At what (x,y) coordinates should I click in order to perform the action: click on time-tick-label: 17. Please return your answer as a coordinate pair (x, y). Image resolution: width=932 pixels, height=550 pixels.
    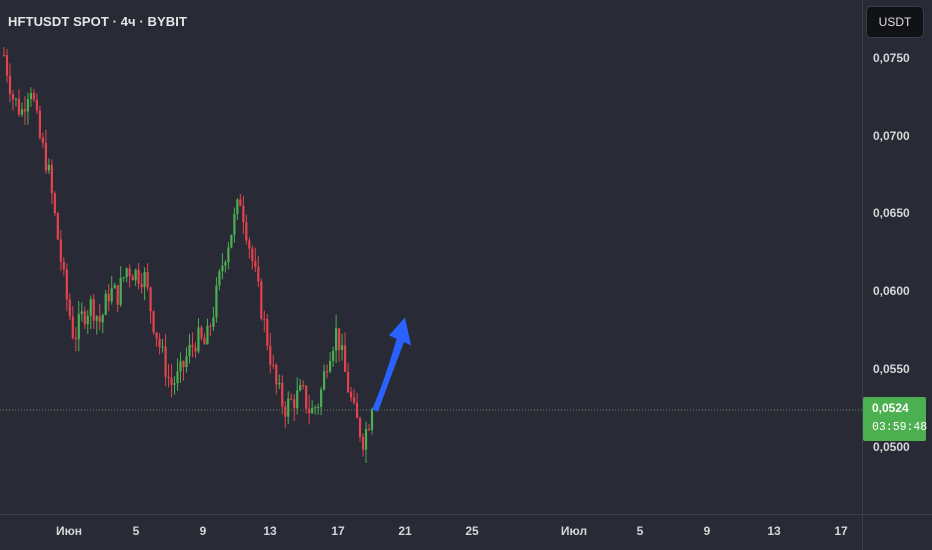
    Looking at the image, I should click on (338, 531).